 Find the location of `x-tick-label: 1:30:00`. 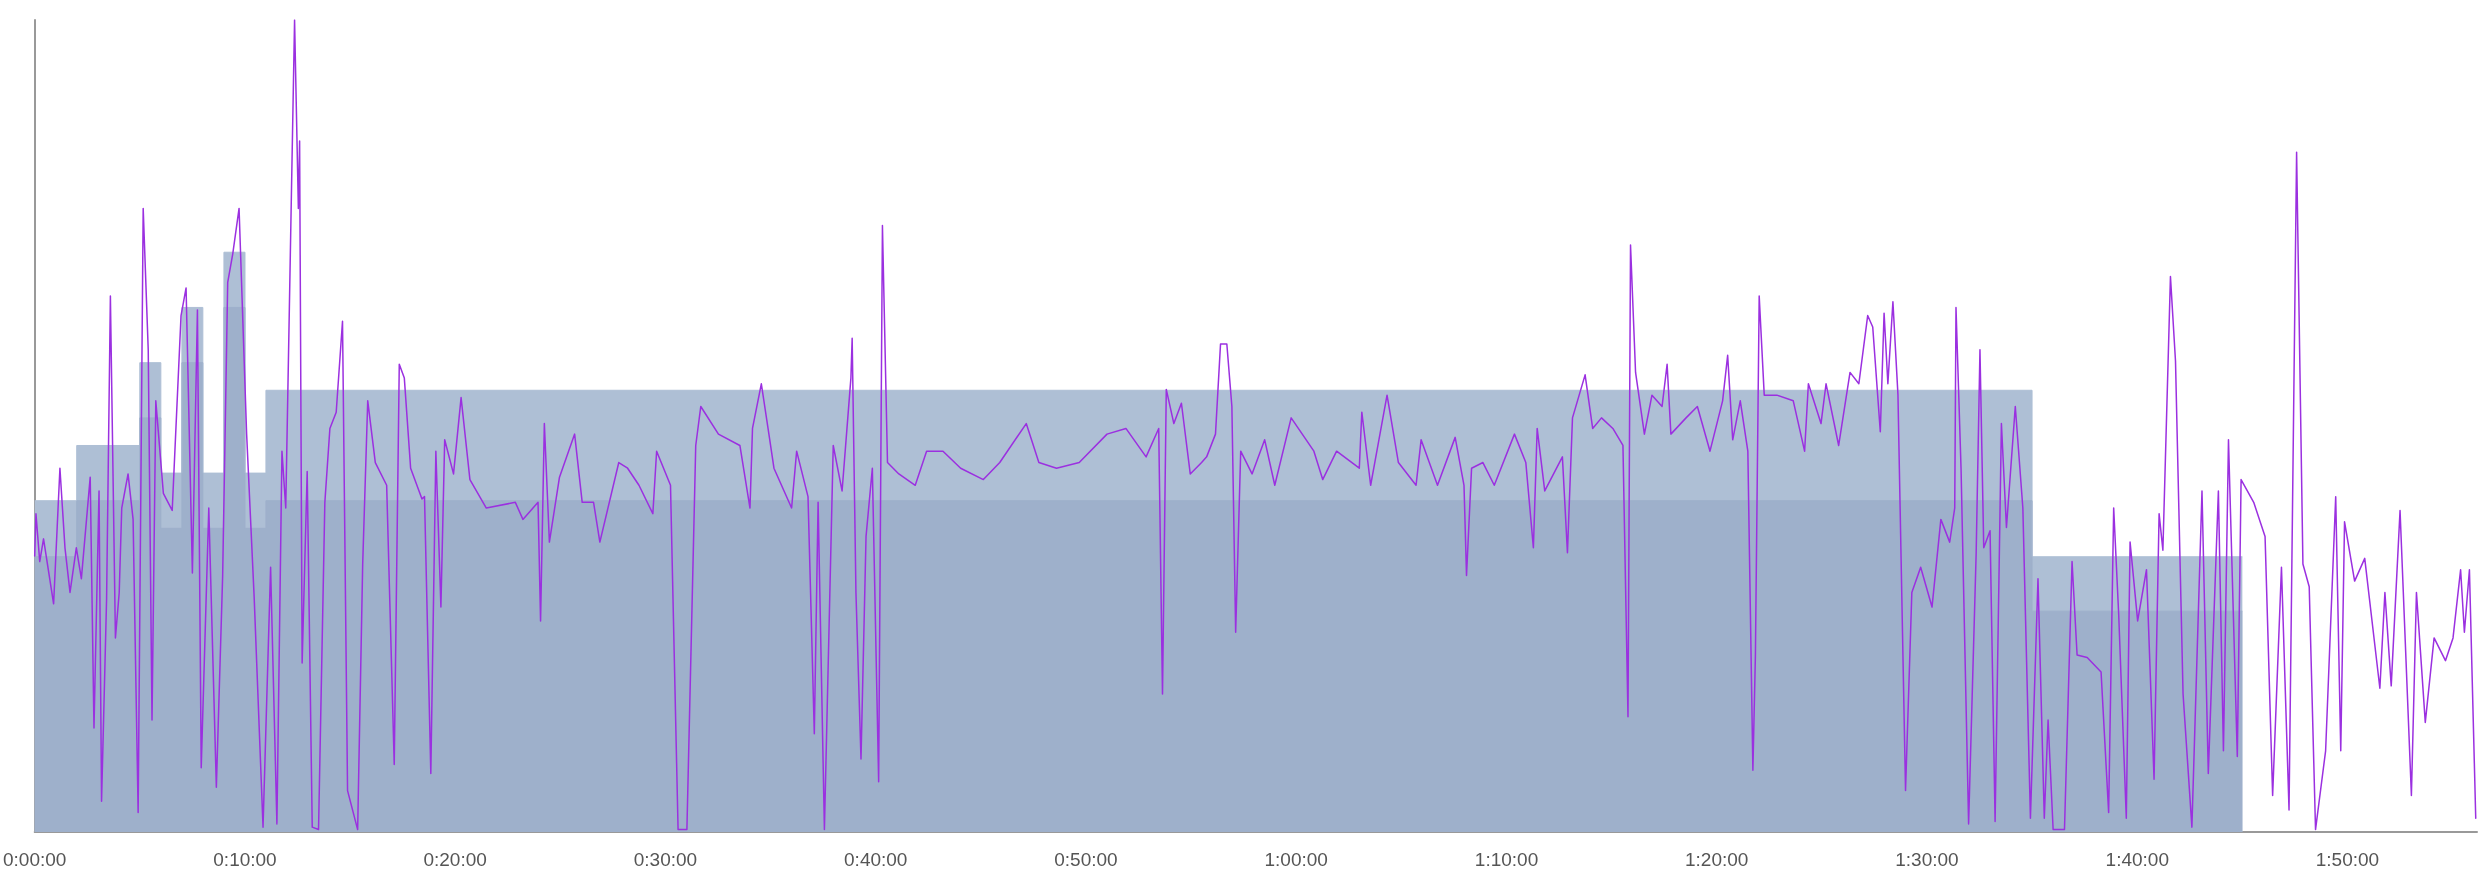

x-tick-label: 1:30:00 is located at coordinates (1927, 859).